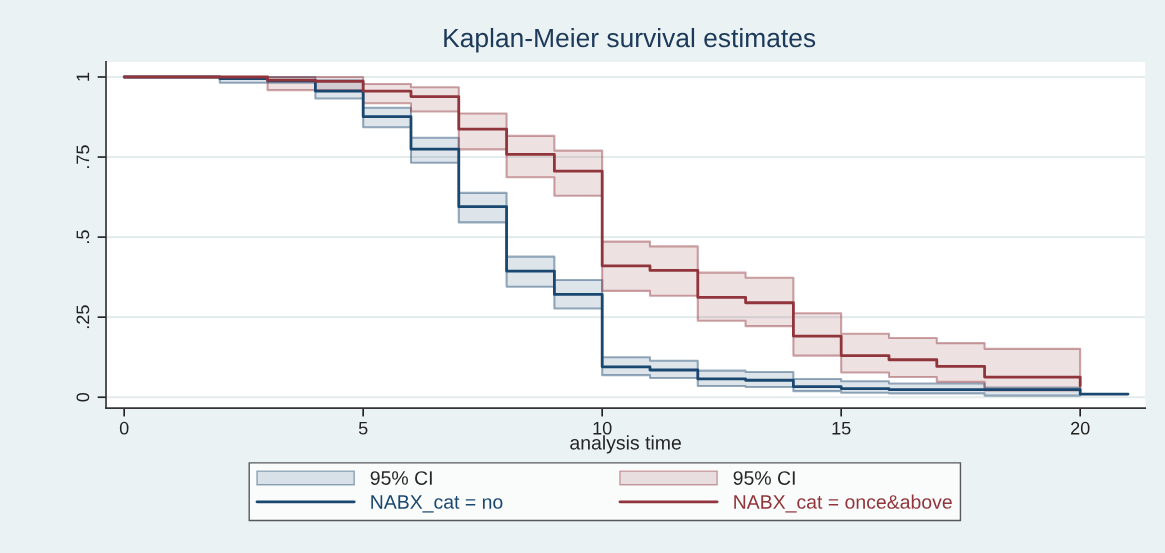 This screenshot has height=553, width=1165. I want to click on text: NABX_cat = once&above, so click(843, 503).